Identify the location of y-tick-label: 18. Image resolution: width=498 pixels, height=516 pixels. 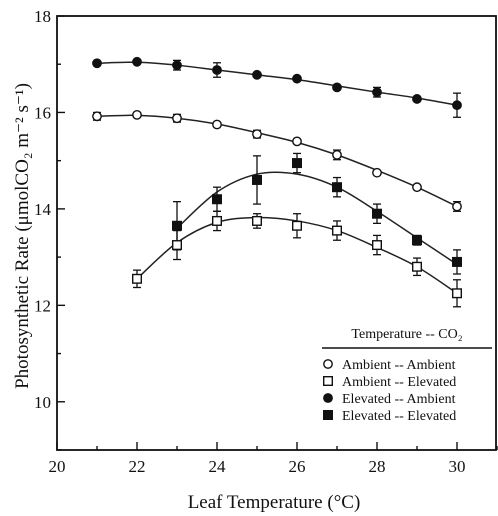
(42, 16).